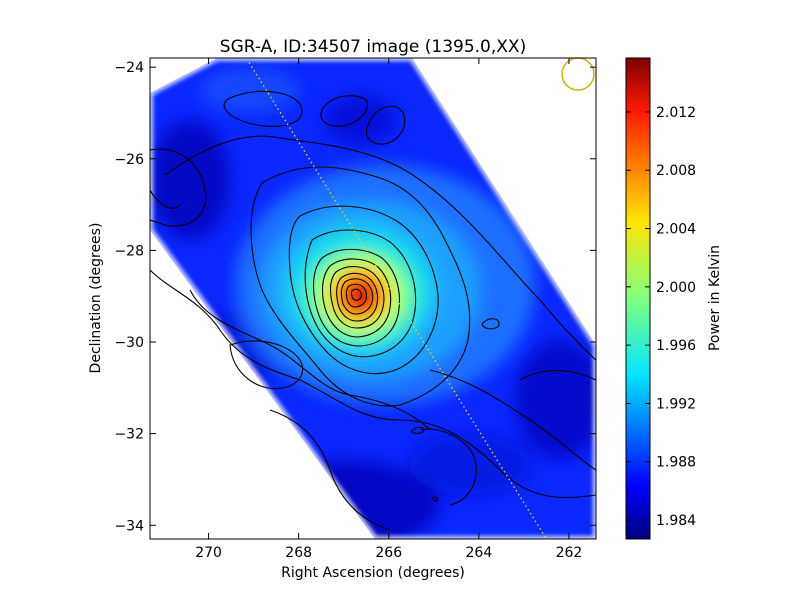 The width and height of the screenshot is (800, 600). What do you see at coordinates (715, 298) in the screenshot?
I see `colorbar-label: Power in Kelvin` at bounding box center [715, 298].